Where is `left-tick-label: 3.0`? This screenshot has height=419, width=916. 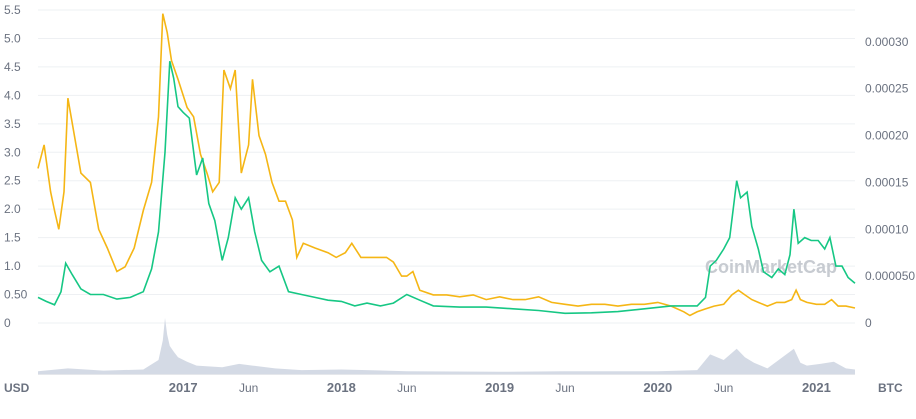 left-tick-label: 3.0 is located at coordinates (12, 152).